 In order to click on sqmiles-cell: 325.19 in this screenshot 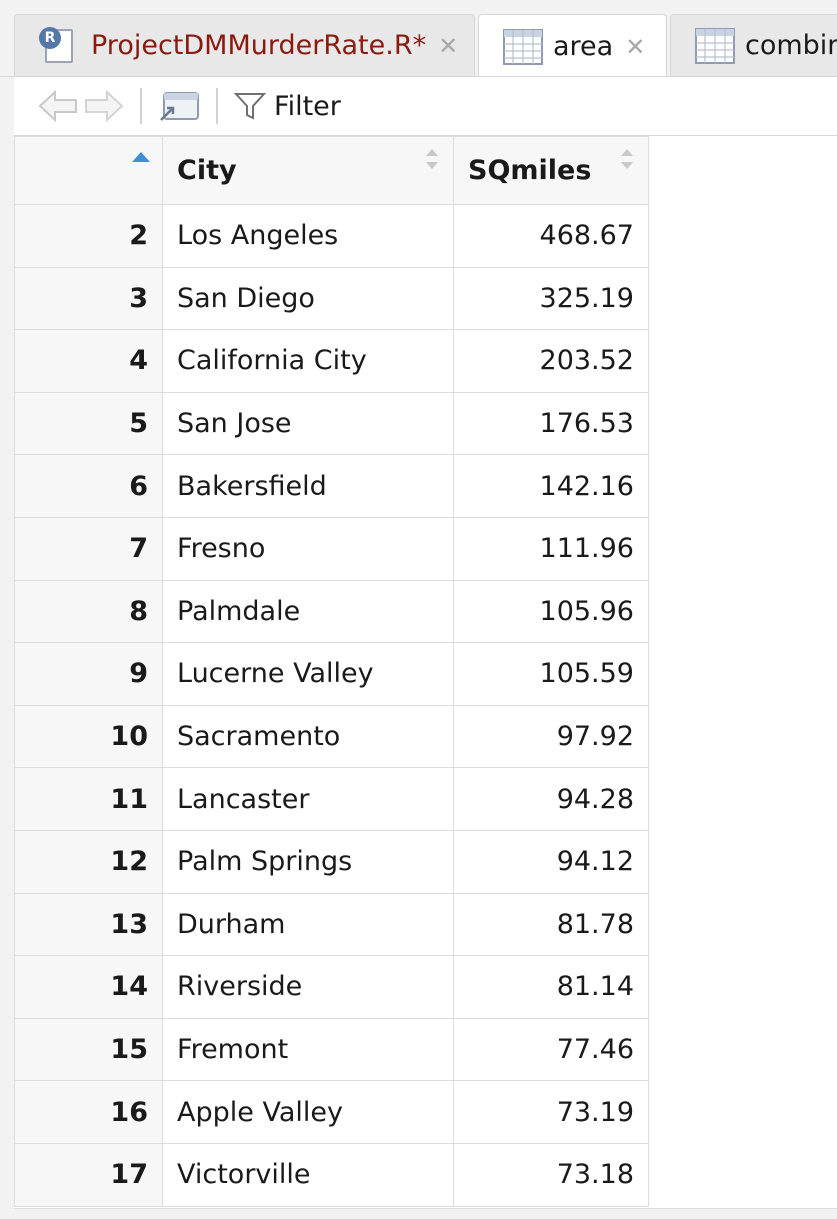, I will do `click(551, 298)`.